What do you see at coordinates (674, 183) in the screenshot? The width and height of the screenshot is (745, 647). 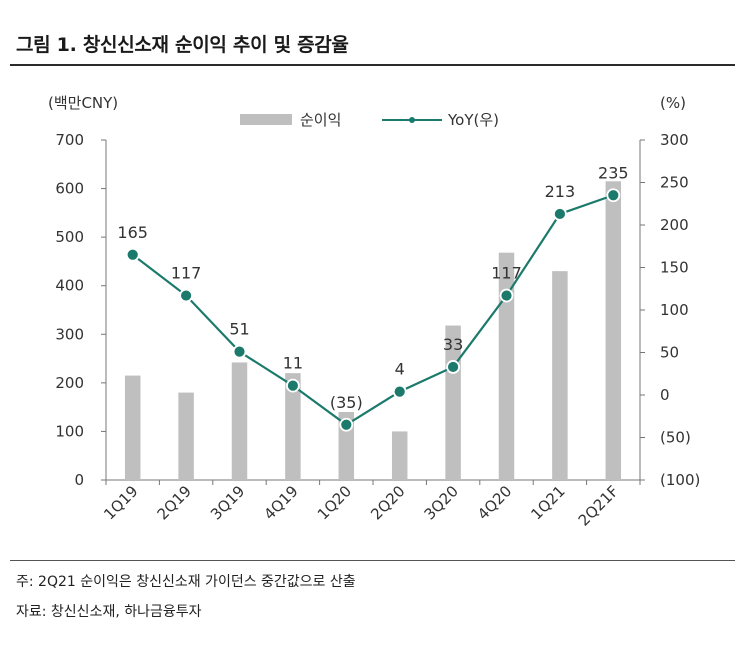 I see `right-tick-label: 250` at bounding box center [674, 183].